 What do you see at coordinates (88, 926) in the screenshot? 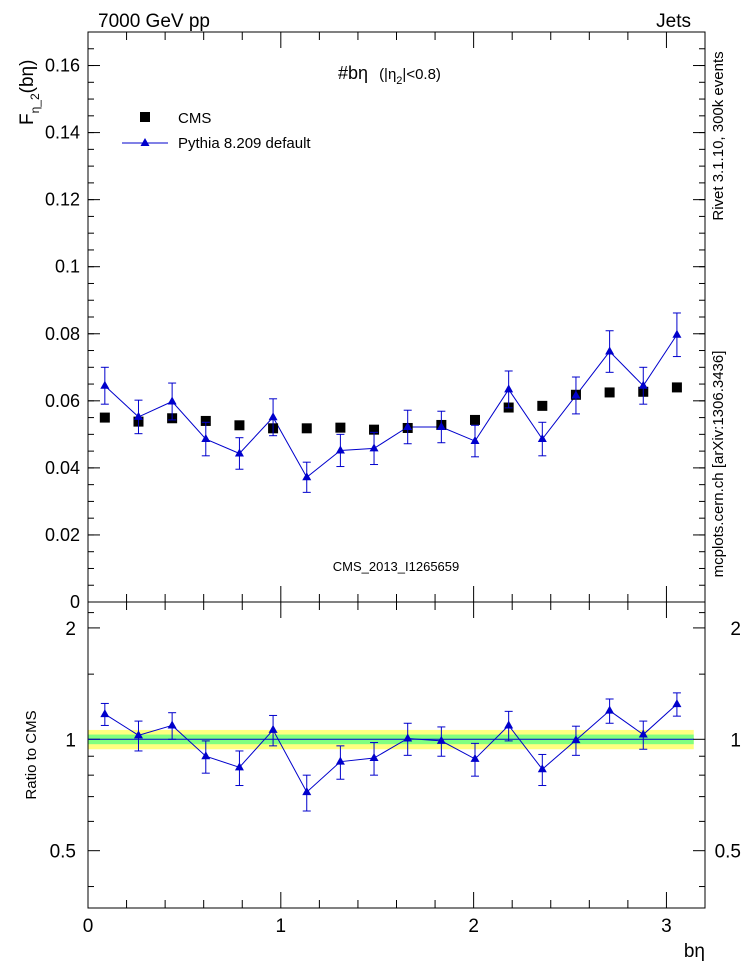
I see `x-tick-label: 0` at bounding box center [88, 926].